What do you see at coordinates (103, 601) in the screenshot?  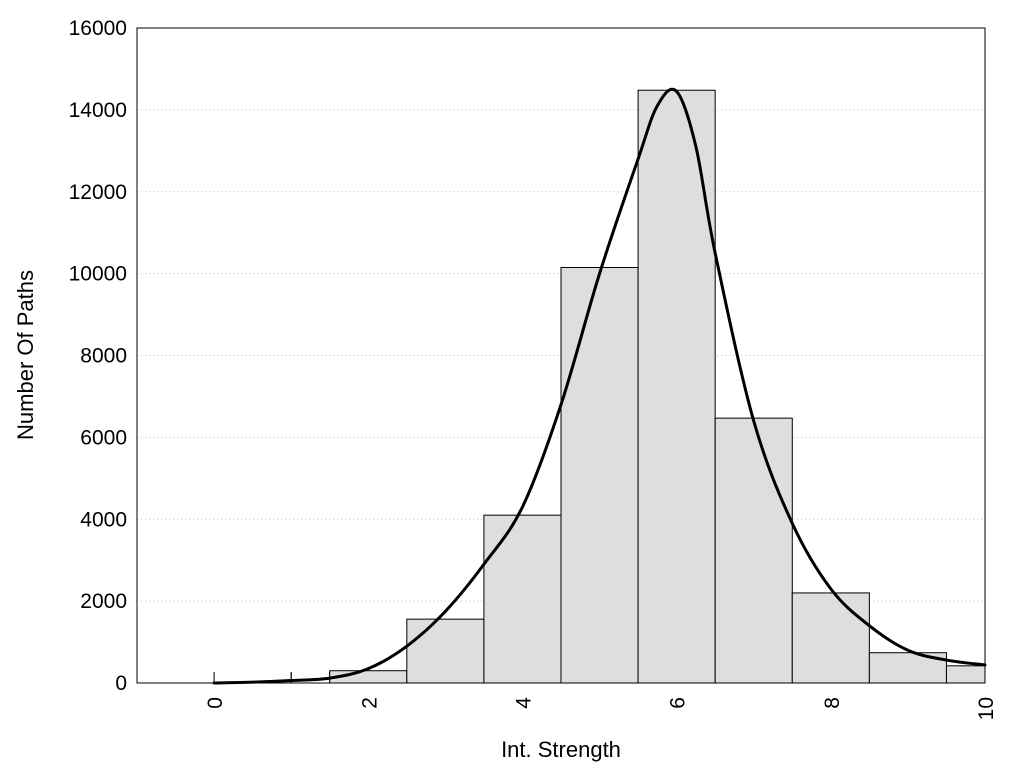 I see `y-tick-label: 2000` at bounding box center [103, 601].